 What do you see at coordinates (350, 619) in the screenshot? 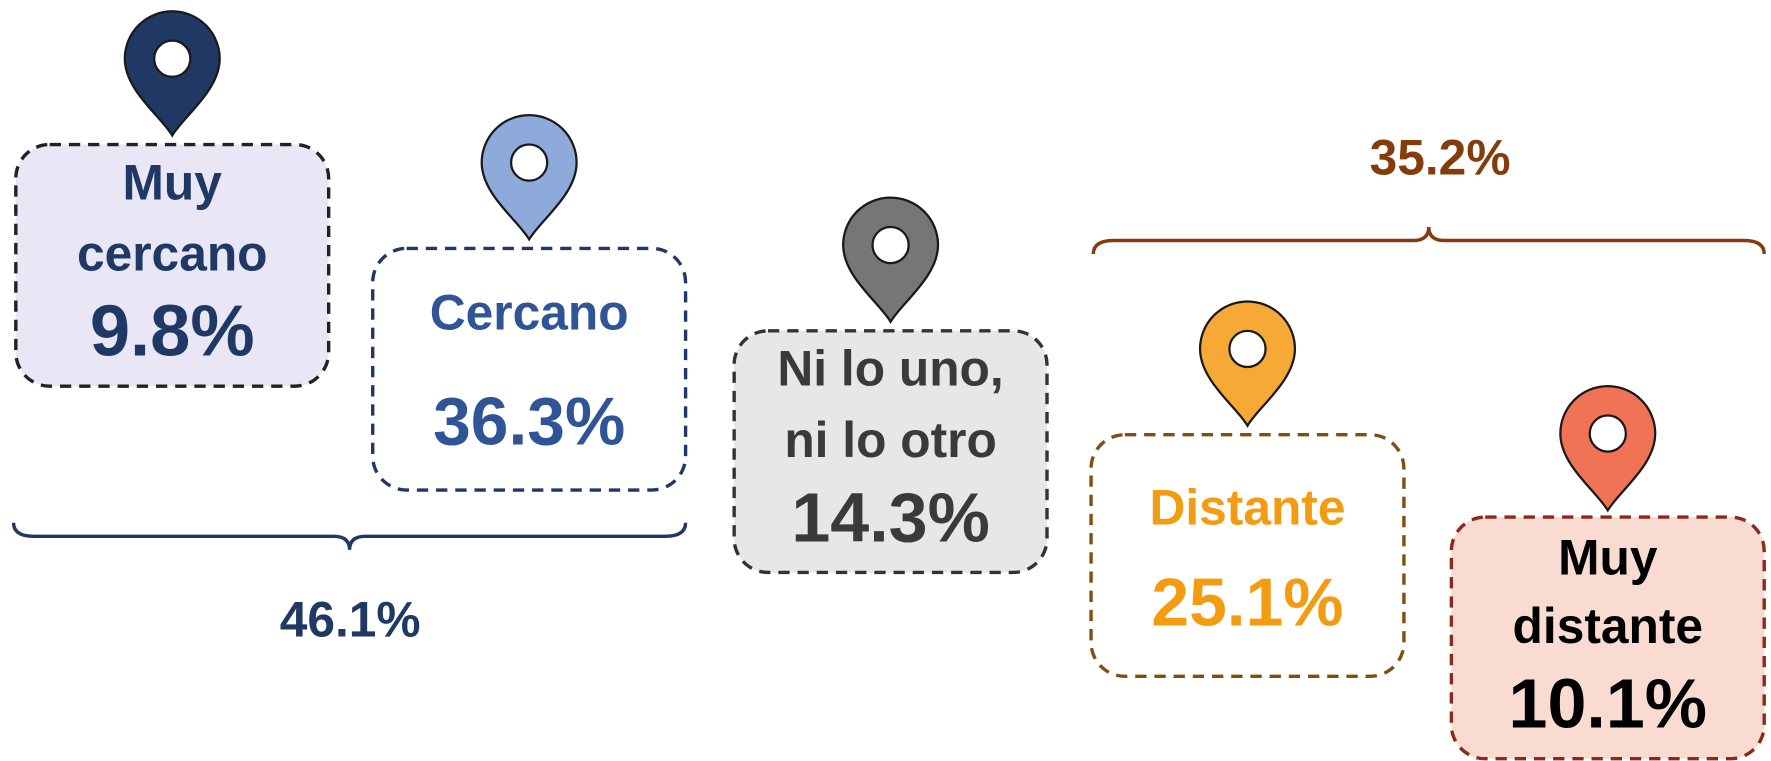
I see `group-value: 46.1%` at bounding box center [350, 619].